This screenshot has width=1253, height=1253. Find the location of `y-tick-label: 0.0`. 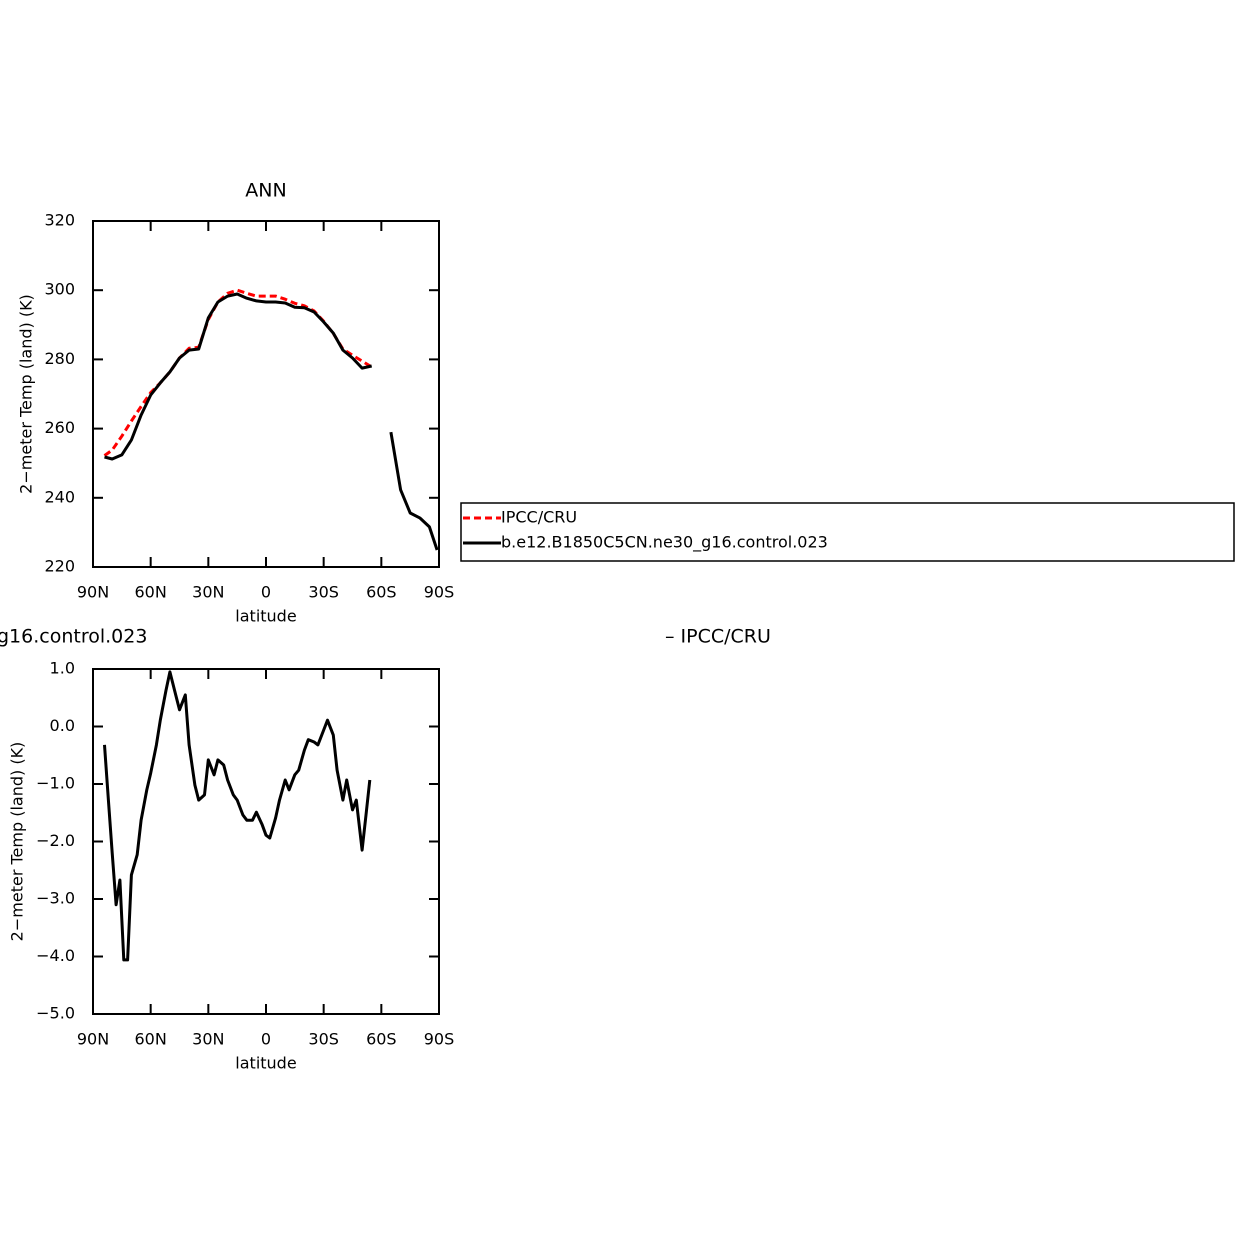

y-tick-label: 0.0 is located at coordinates (62, 725).